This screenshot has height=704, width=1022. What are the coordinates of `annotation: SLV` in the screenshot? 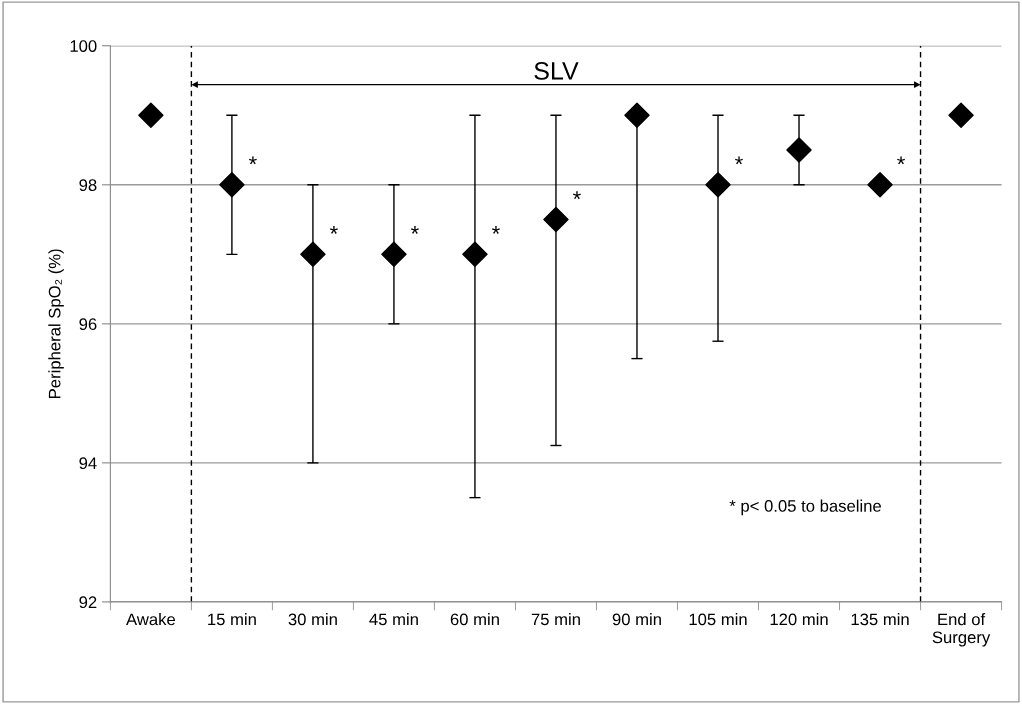 It's located at (556, 71).